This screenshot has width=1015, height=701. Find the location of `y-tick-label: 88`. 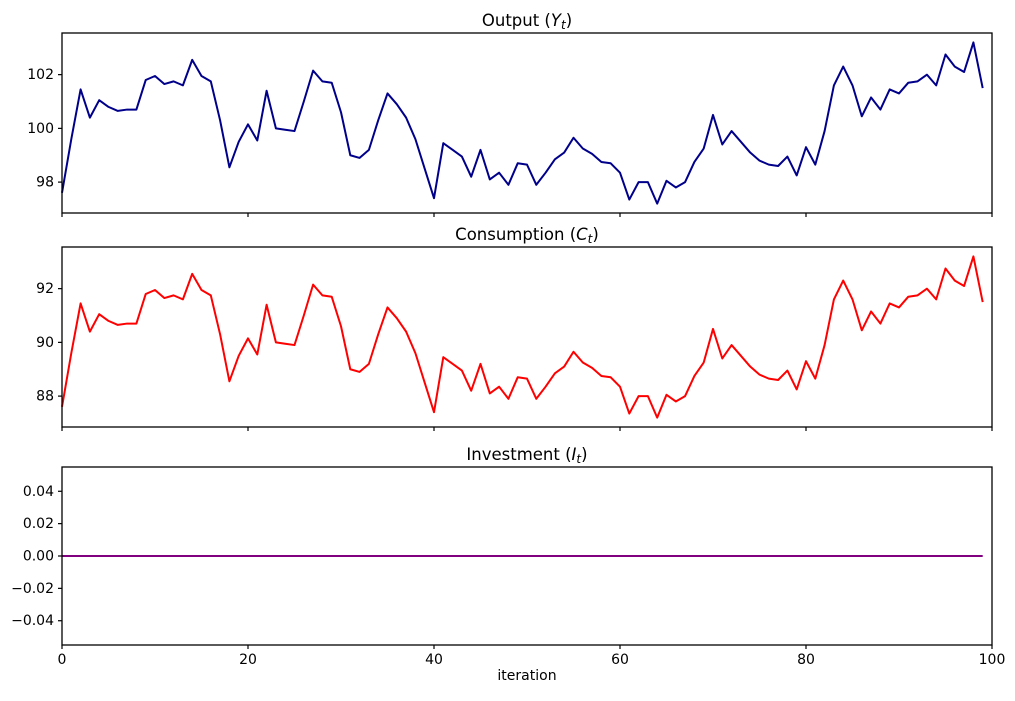

y-tick-label: 88 is located at coordinates (45, 397).